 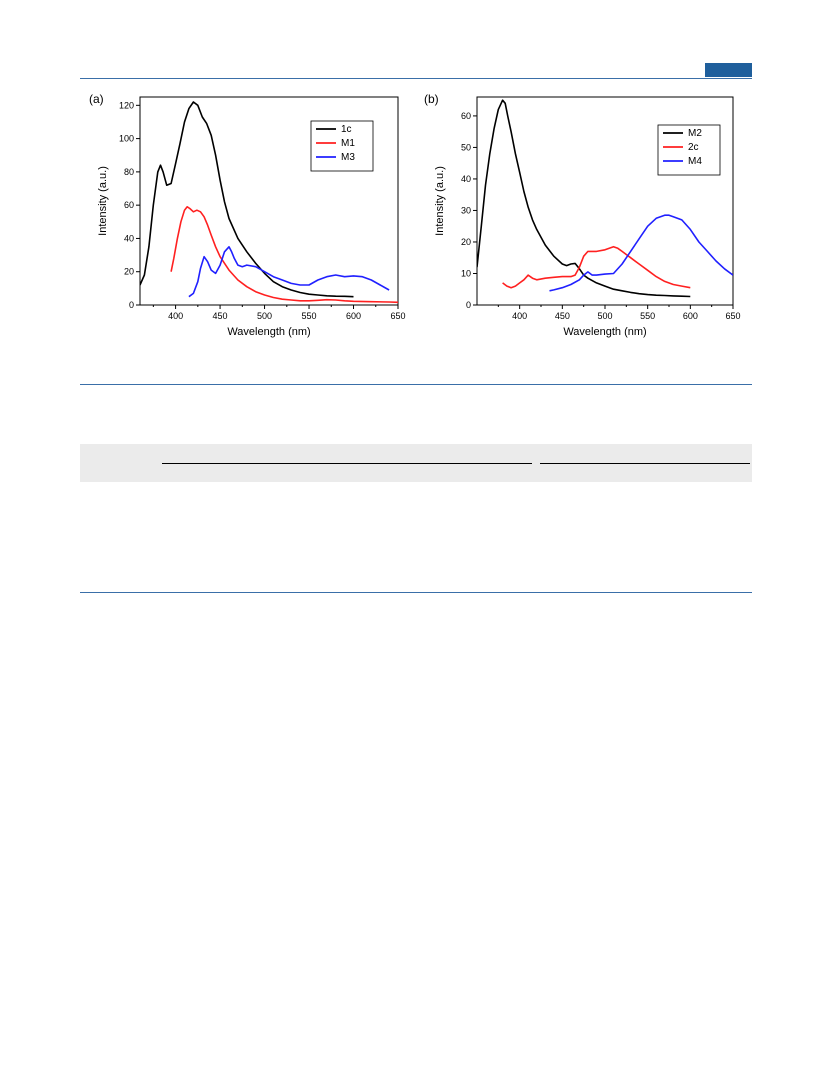 I want to click on table-spanner-rule-left, so click(x=347, y=463).